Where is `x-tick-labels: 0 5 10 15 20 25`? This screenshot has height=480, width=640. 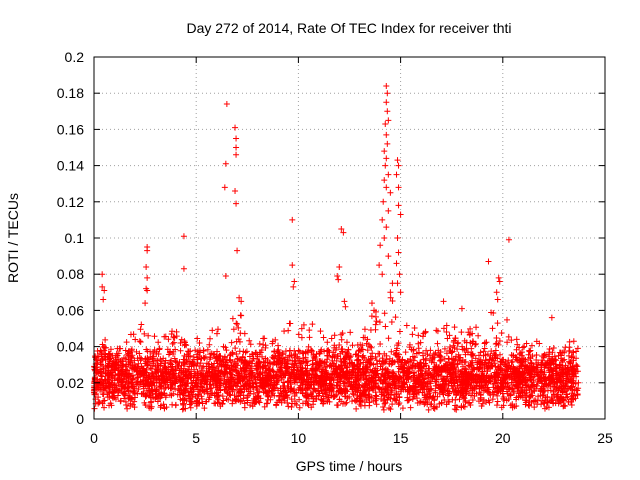
x-tick-labels: 0 5 10 15 20 25 is located at coordinates (351, 438).